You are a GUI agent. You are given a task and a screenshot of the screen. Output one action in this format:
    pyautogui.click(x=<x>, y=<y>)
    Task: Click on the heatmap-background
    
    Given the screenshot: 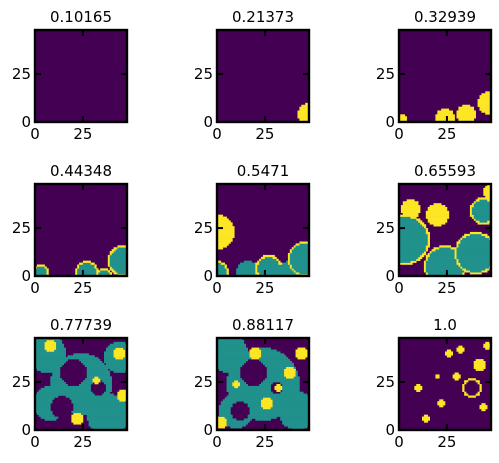 What is the action you would take?
    pyautogui.click(x=445, y=76)
    